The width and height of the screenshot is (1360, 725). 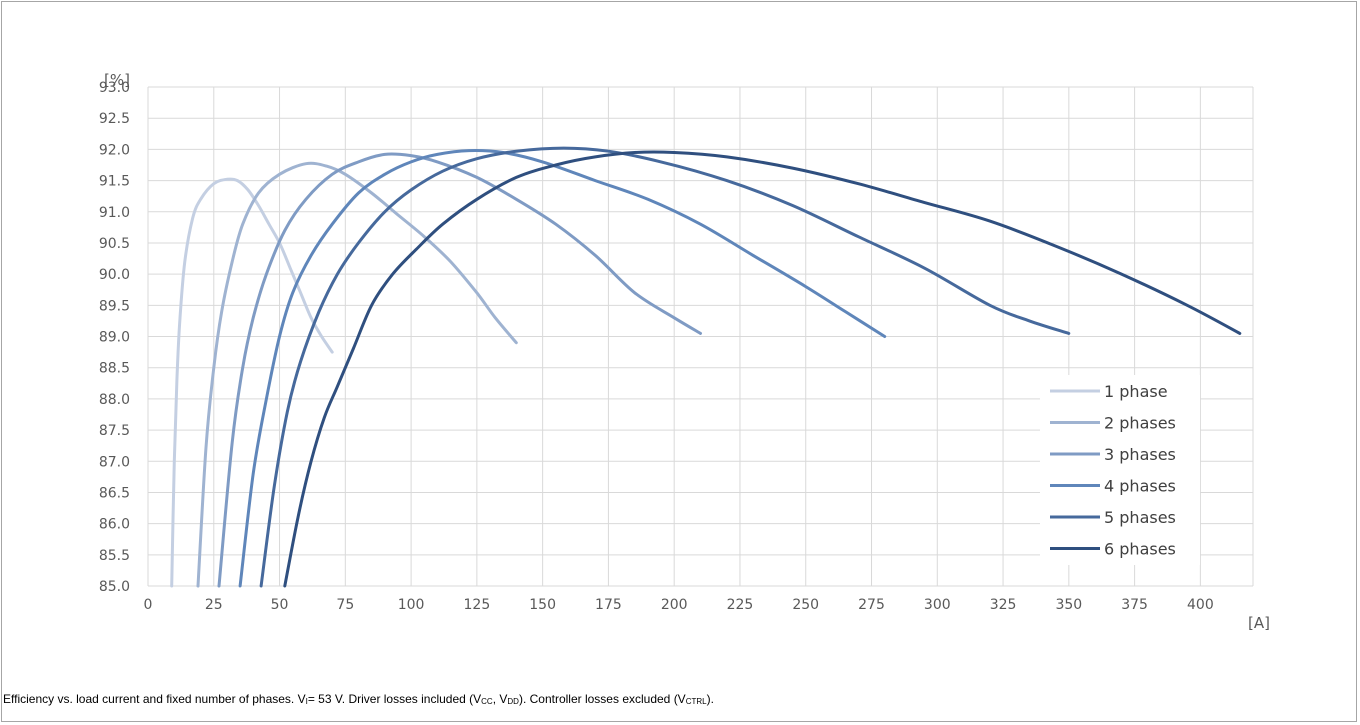 What do you see at coordinates (306, 701) in the screenshot?
I see `caption-sub-1: I` at bounding box center [306, 701].